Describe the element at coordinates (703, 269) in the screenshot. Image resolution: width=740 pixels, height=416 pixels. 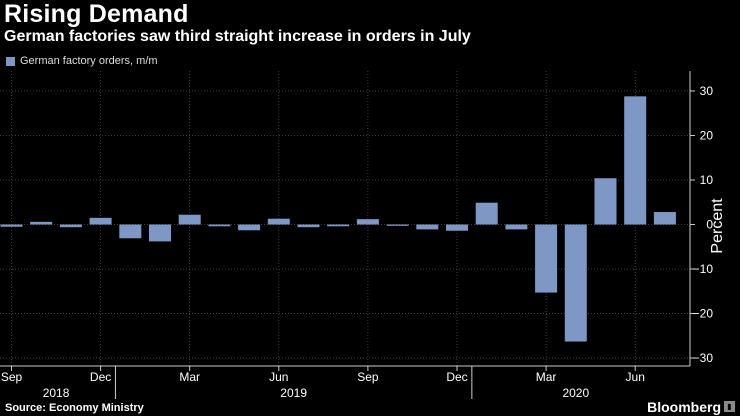
I see `y-tick-label: −10` at that location.